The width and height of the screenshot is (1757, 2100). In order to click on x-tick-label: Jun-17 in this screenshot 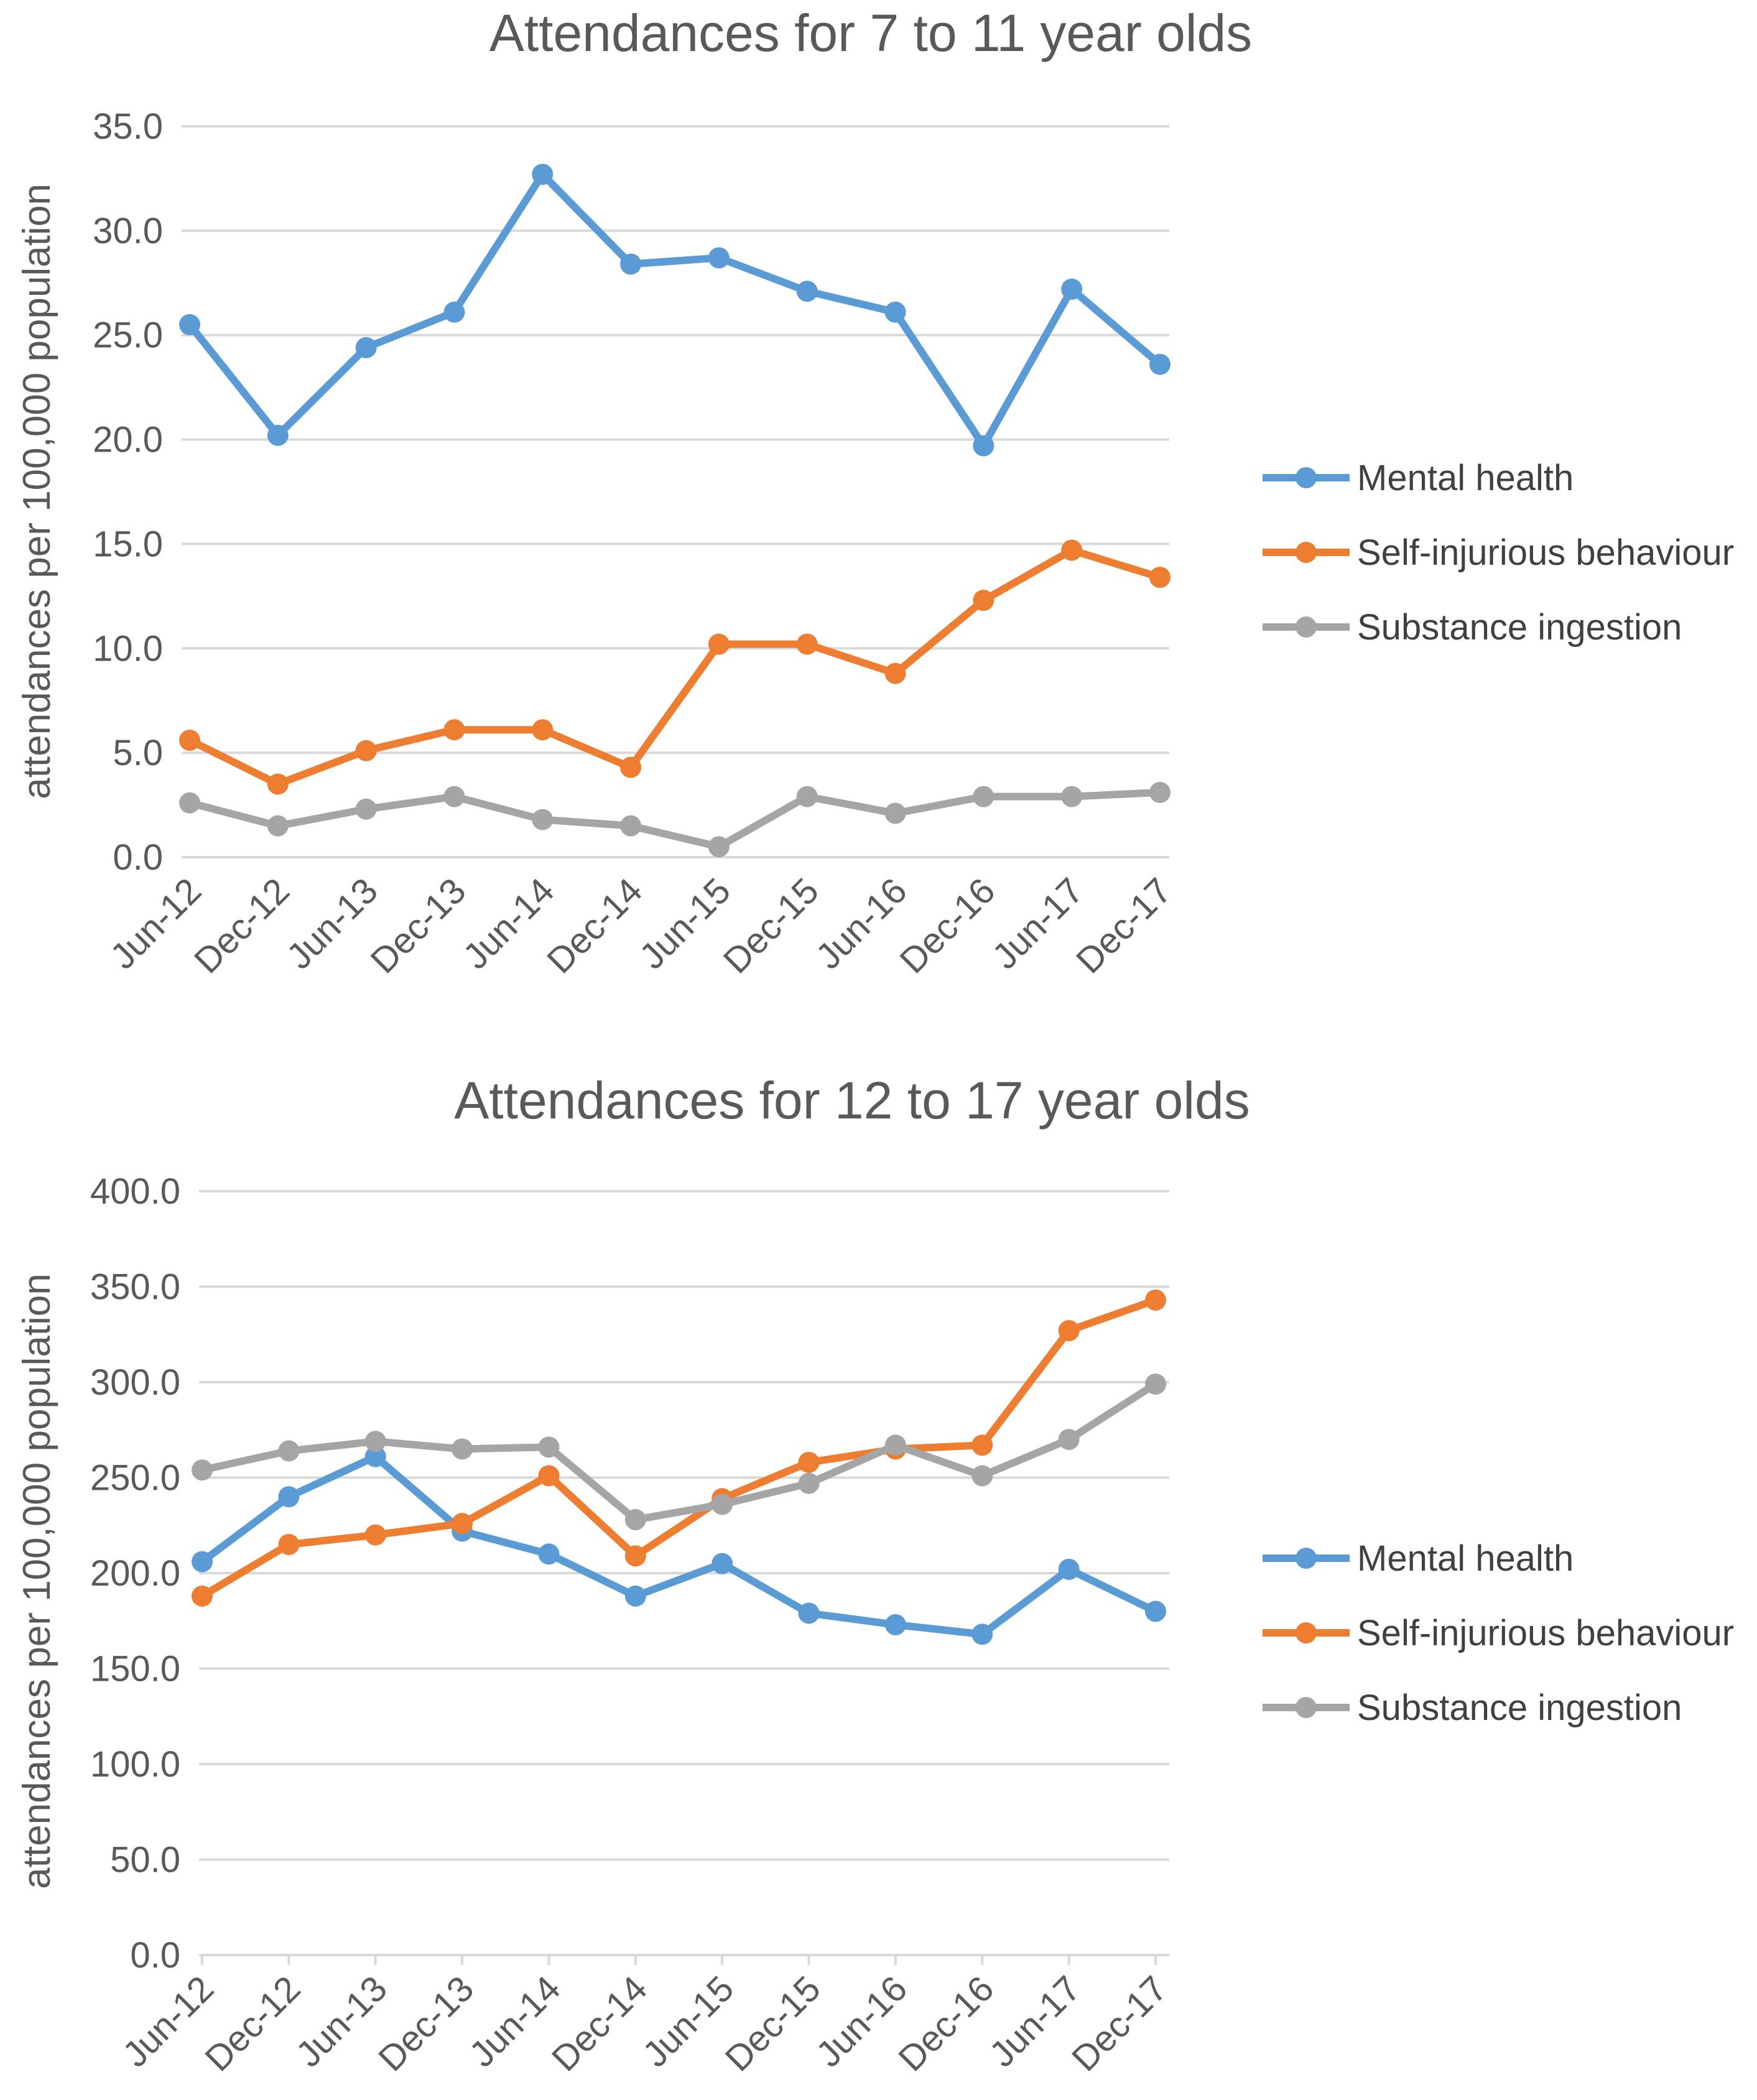, I will do `click(1038, 924)`.